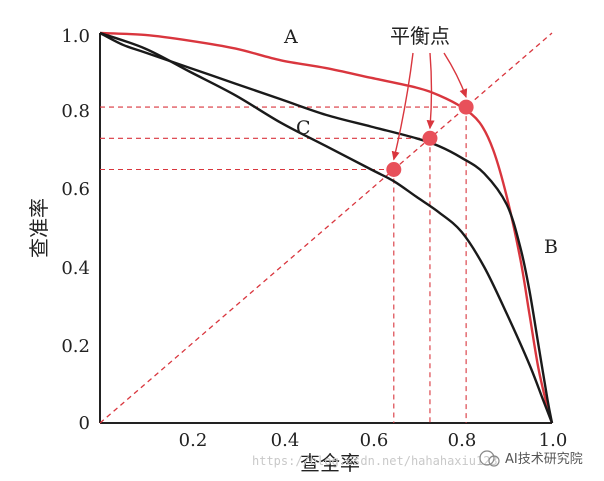 The image size is (604, 481). I want to click on break-even-point-c, so click(394, 169).